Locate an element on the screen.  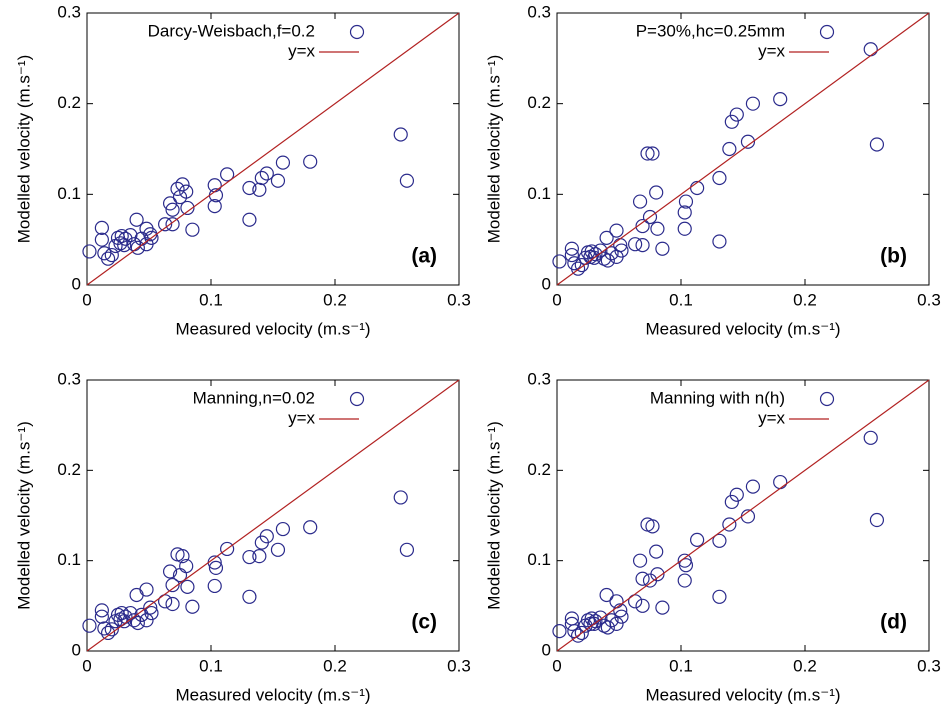
panel-label: (d) is located at coordinates (893, 622).